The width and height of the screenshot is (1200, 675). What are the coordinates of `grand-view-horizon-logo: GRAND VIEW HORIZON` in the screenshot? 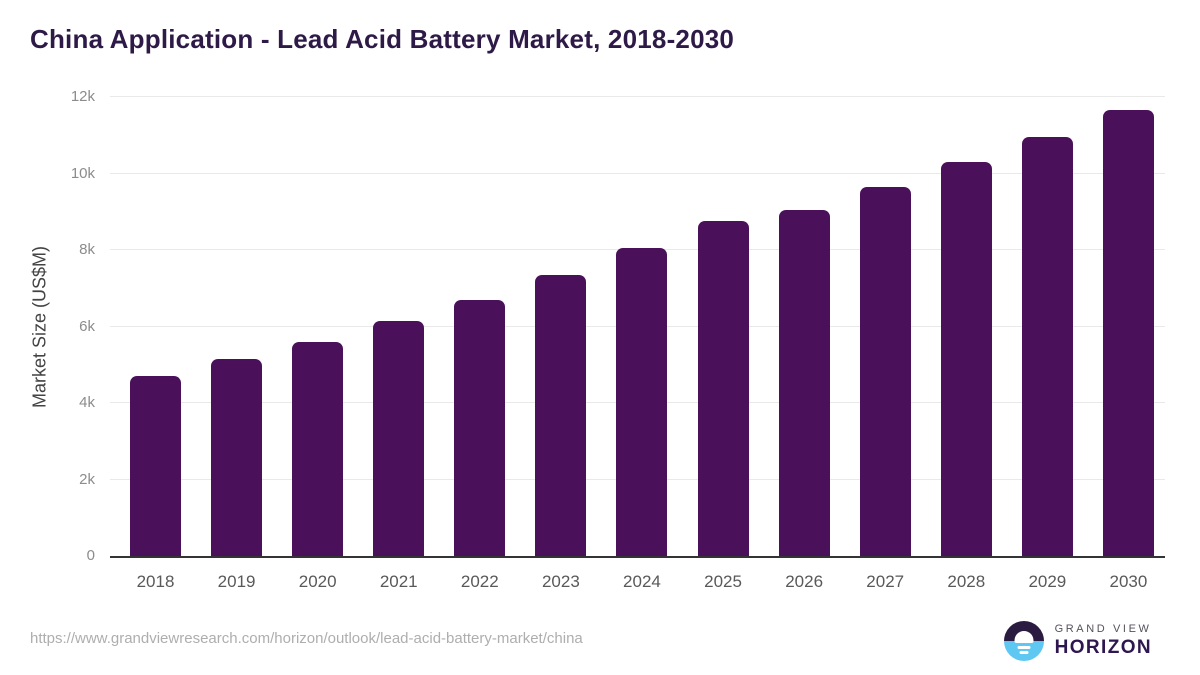 It's located at (1077, 641).